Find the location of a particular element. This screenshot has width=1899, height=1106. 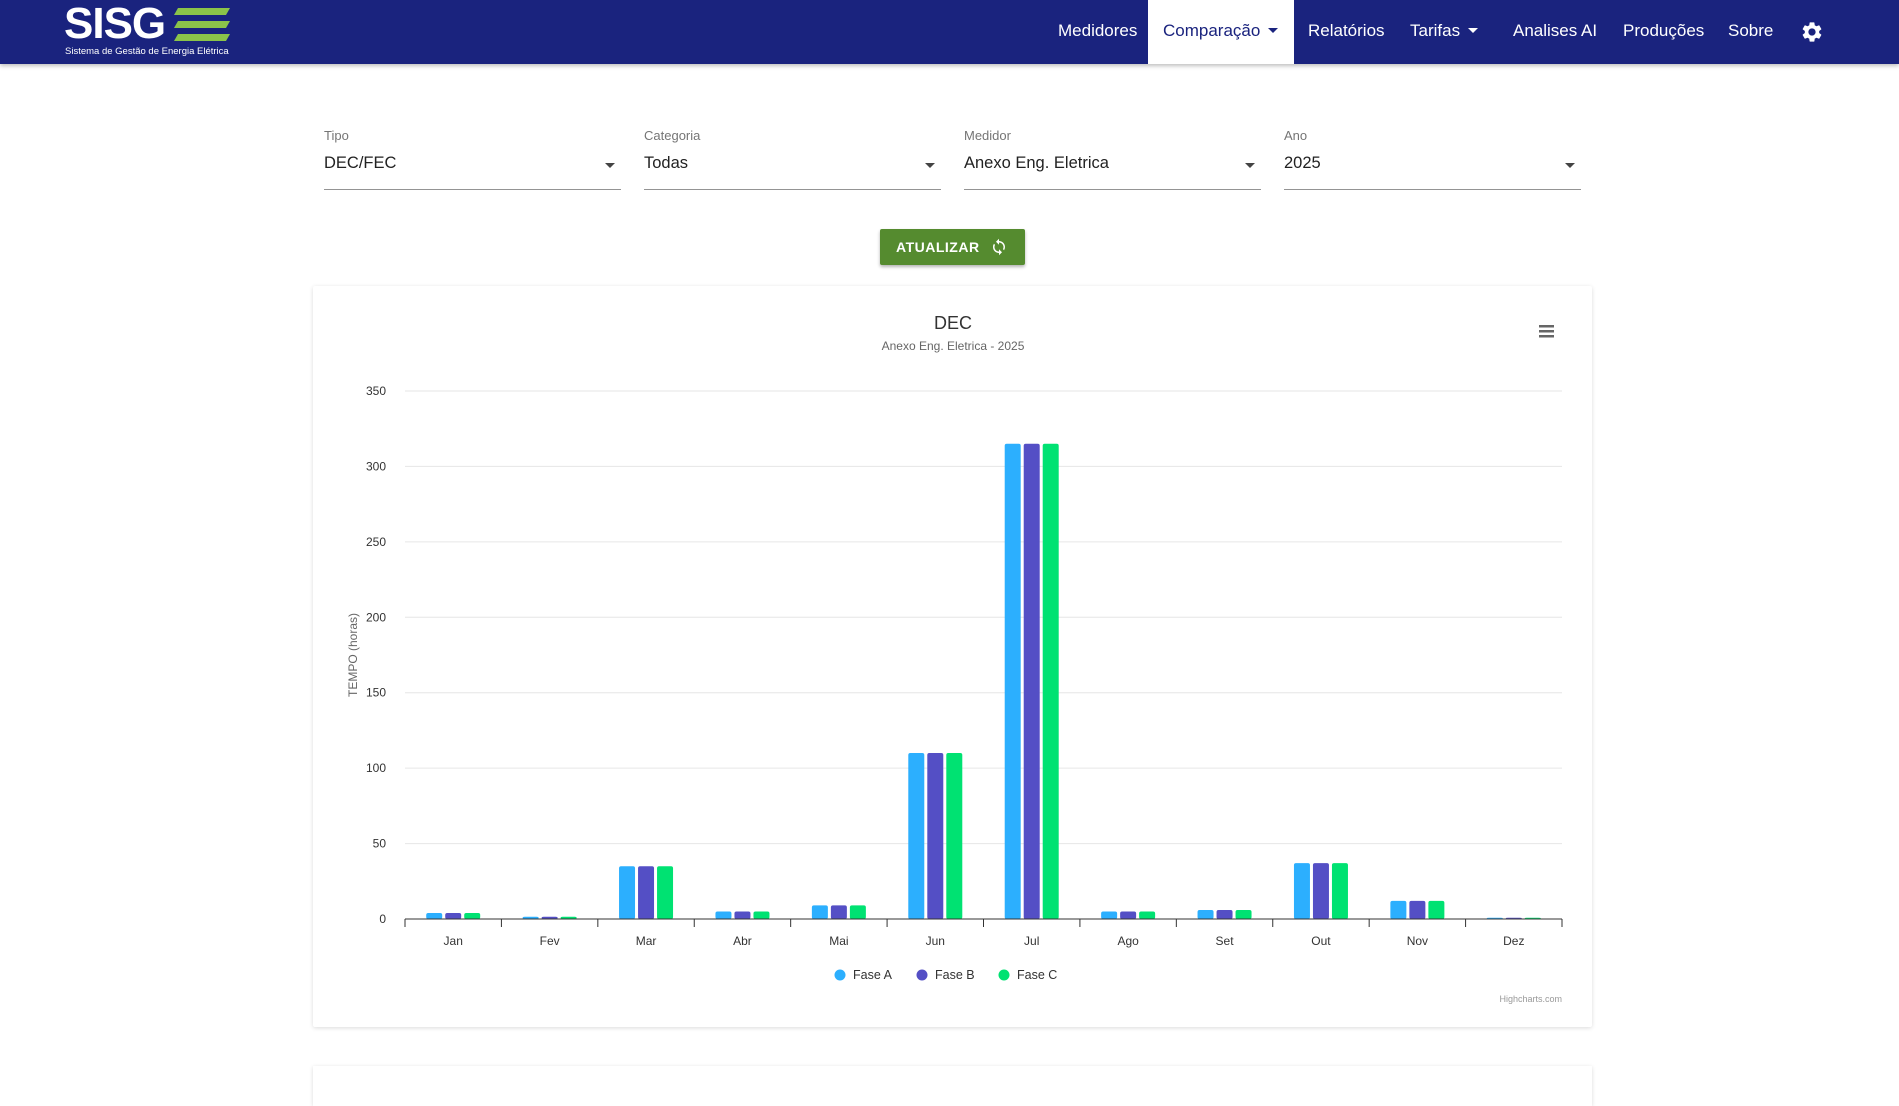

bar-fase-b-mar is located at coordinates (646, 892).